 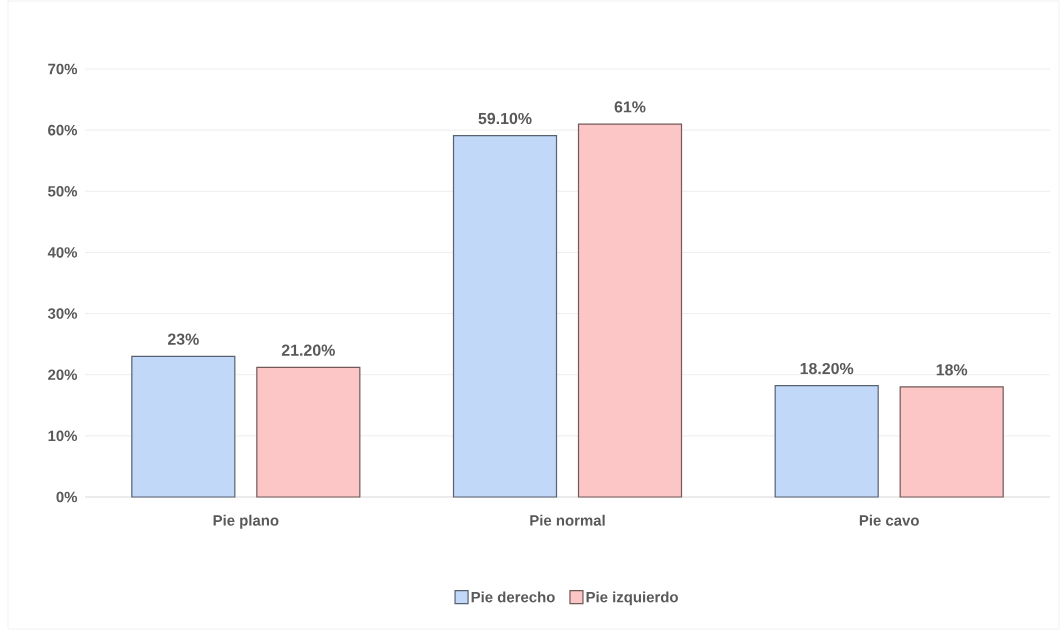 What do you see at coordinates (62, 252) in the screenshot?
I see `y-tick-label: 40%` at bounding box center [62, 252].